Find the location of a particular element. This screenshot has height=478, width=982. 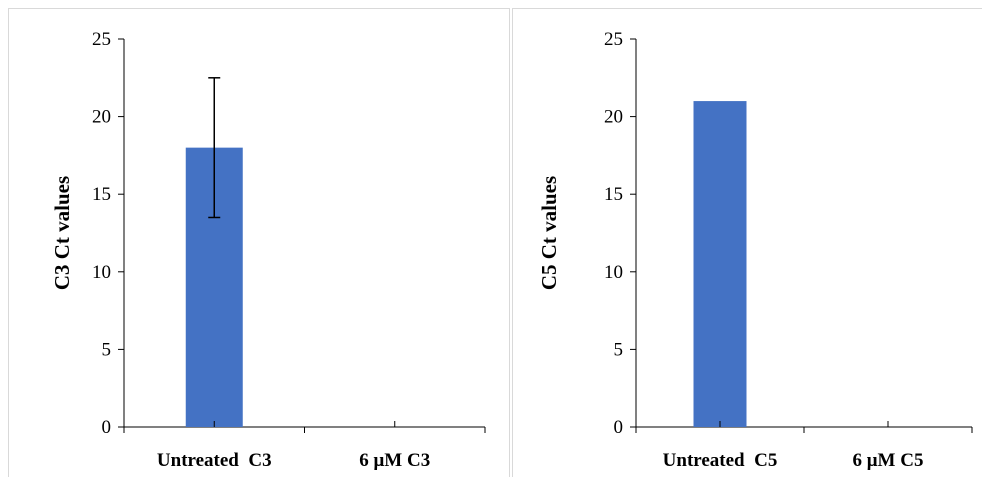

x-category-label: Untreated C5 is located at coordinates (720, 460).